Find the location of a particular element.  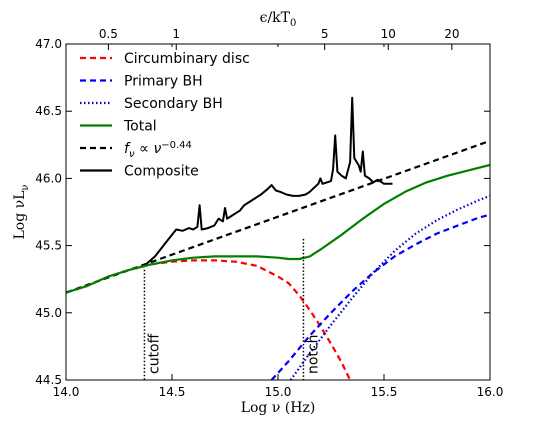

legend-label-total: Total is located at coordinates (140, 127).